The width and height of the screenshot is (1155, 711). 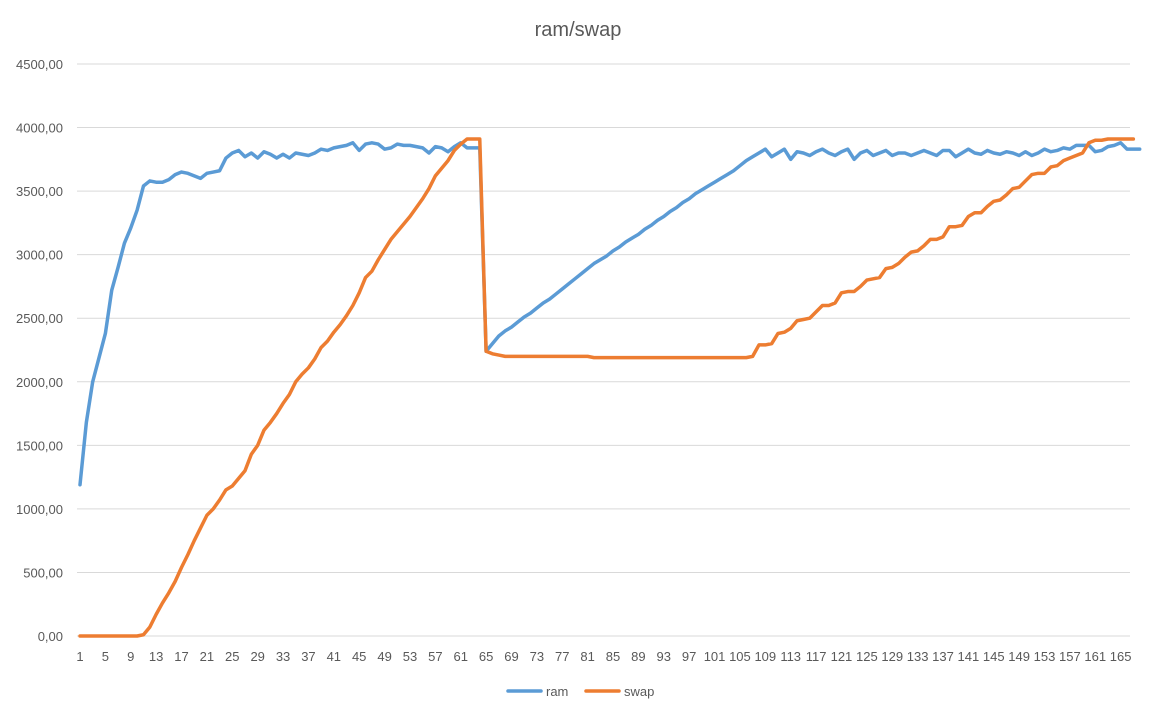 I want to click on legend-label-swap: swap, so click(x=639, y=691).